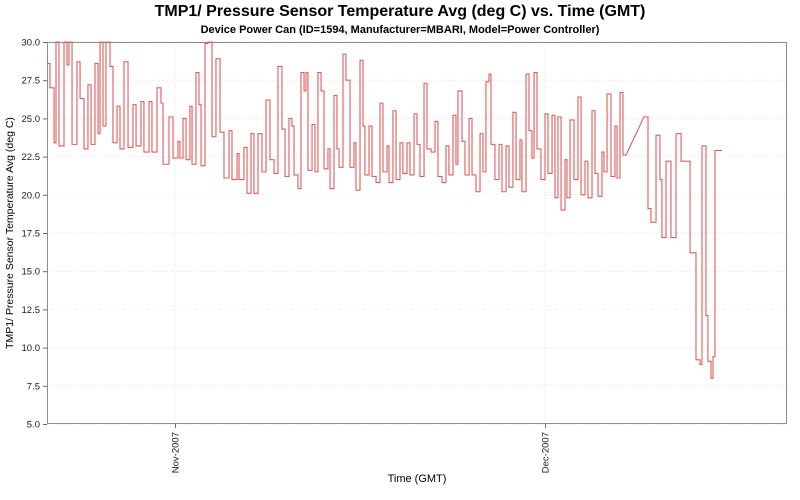 The width and height of the screenshot is (800, 500). What do you see at coordinates (417, 479) in the screenshot?
I see `x-axis-title: Time (GMT)` at bounding box center [417, 479].